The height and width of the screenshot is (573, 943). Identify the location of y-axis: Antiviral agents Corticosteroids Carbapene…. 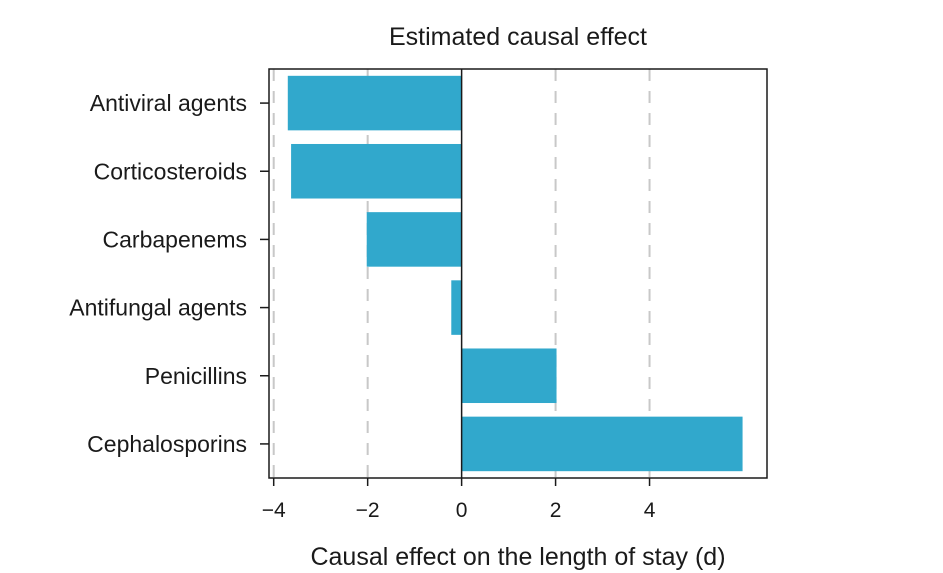
(169, 273).